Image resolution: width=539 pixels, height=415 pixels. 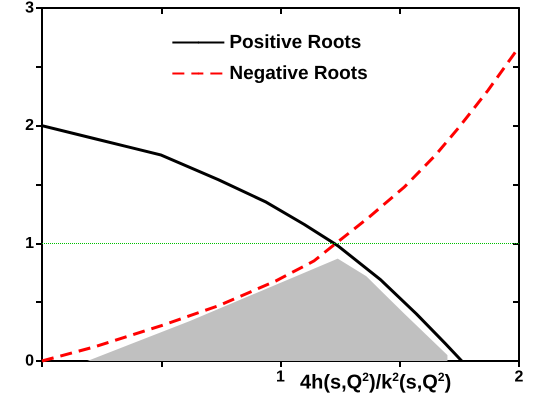 What do you see at coordinates (29, 243) in the screenshot?
I see `y-tick-label: 1` at bounding box center [29, 243].